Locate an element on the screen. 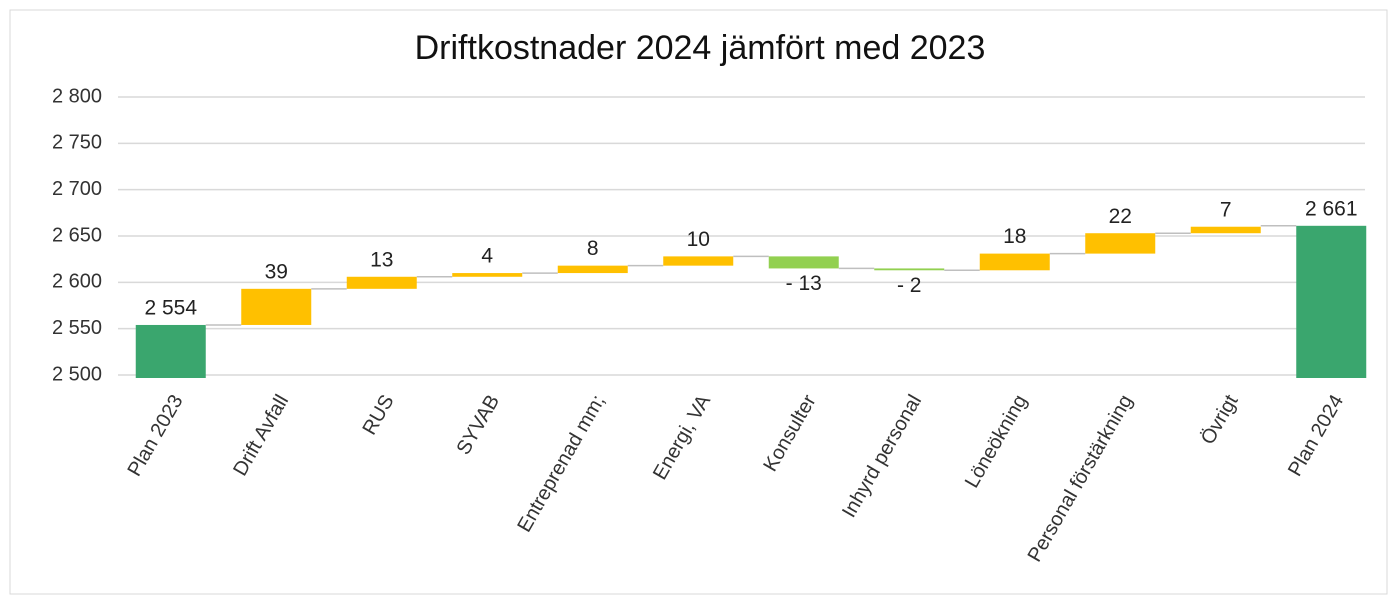 The image size is (1388, 595). value-label: 2 661 is located at coordinates (1331, 208).